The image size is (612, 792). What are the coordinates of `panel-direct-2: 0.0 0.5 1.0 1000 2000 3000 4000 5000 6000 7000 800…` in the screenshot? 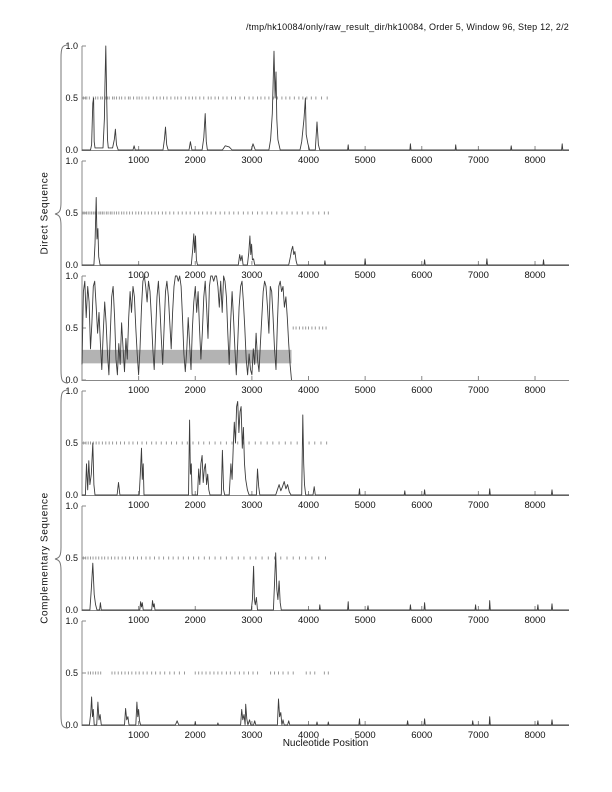 It's located at (317, 219).